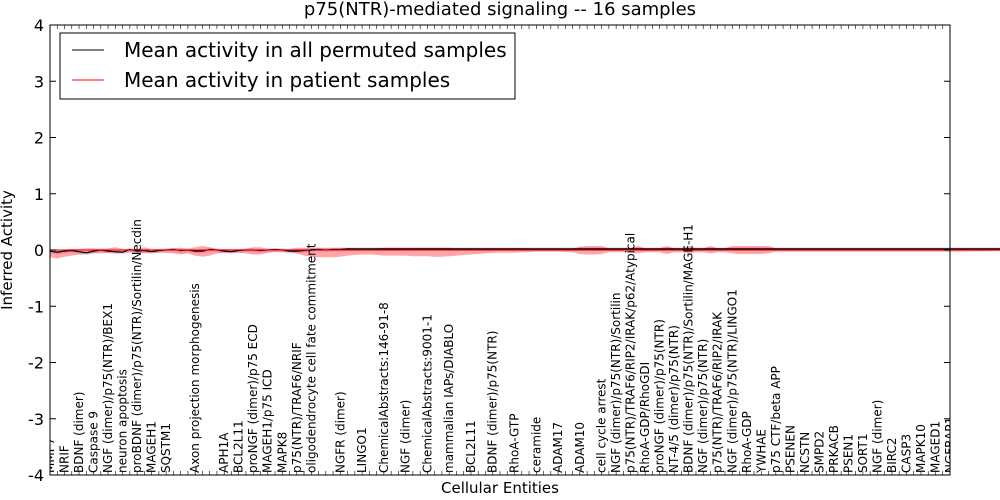  I want to click on x-tick-label: MAGED1, so click(935, 447).